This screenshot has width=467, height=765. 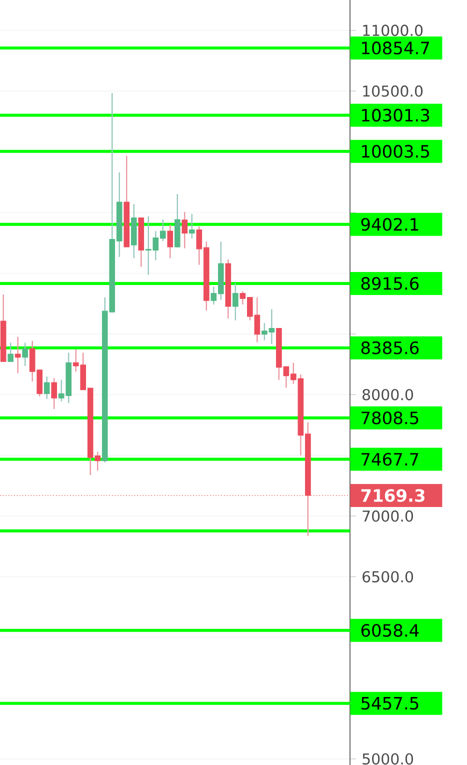 I want to click on ref-line-label: 10854.7, so click(x=396, y=48).